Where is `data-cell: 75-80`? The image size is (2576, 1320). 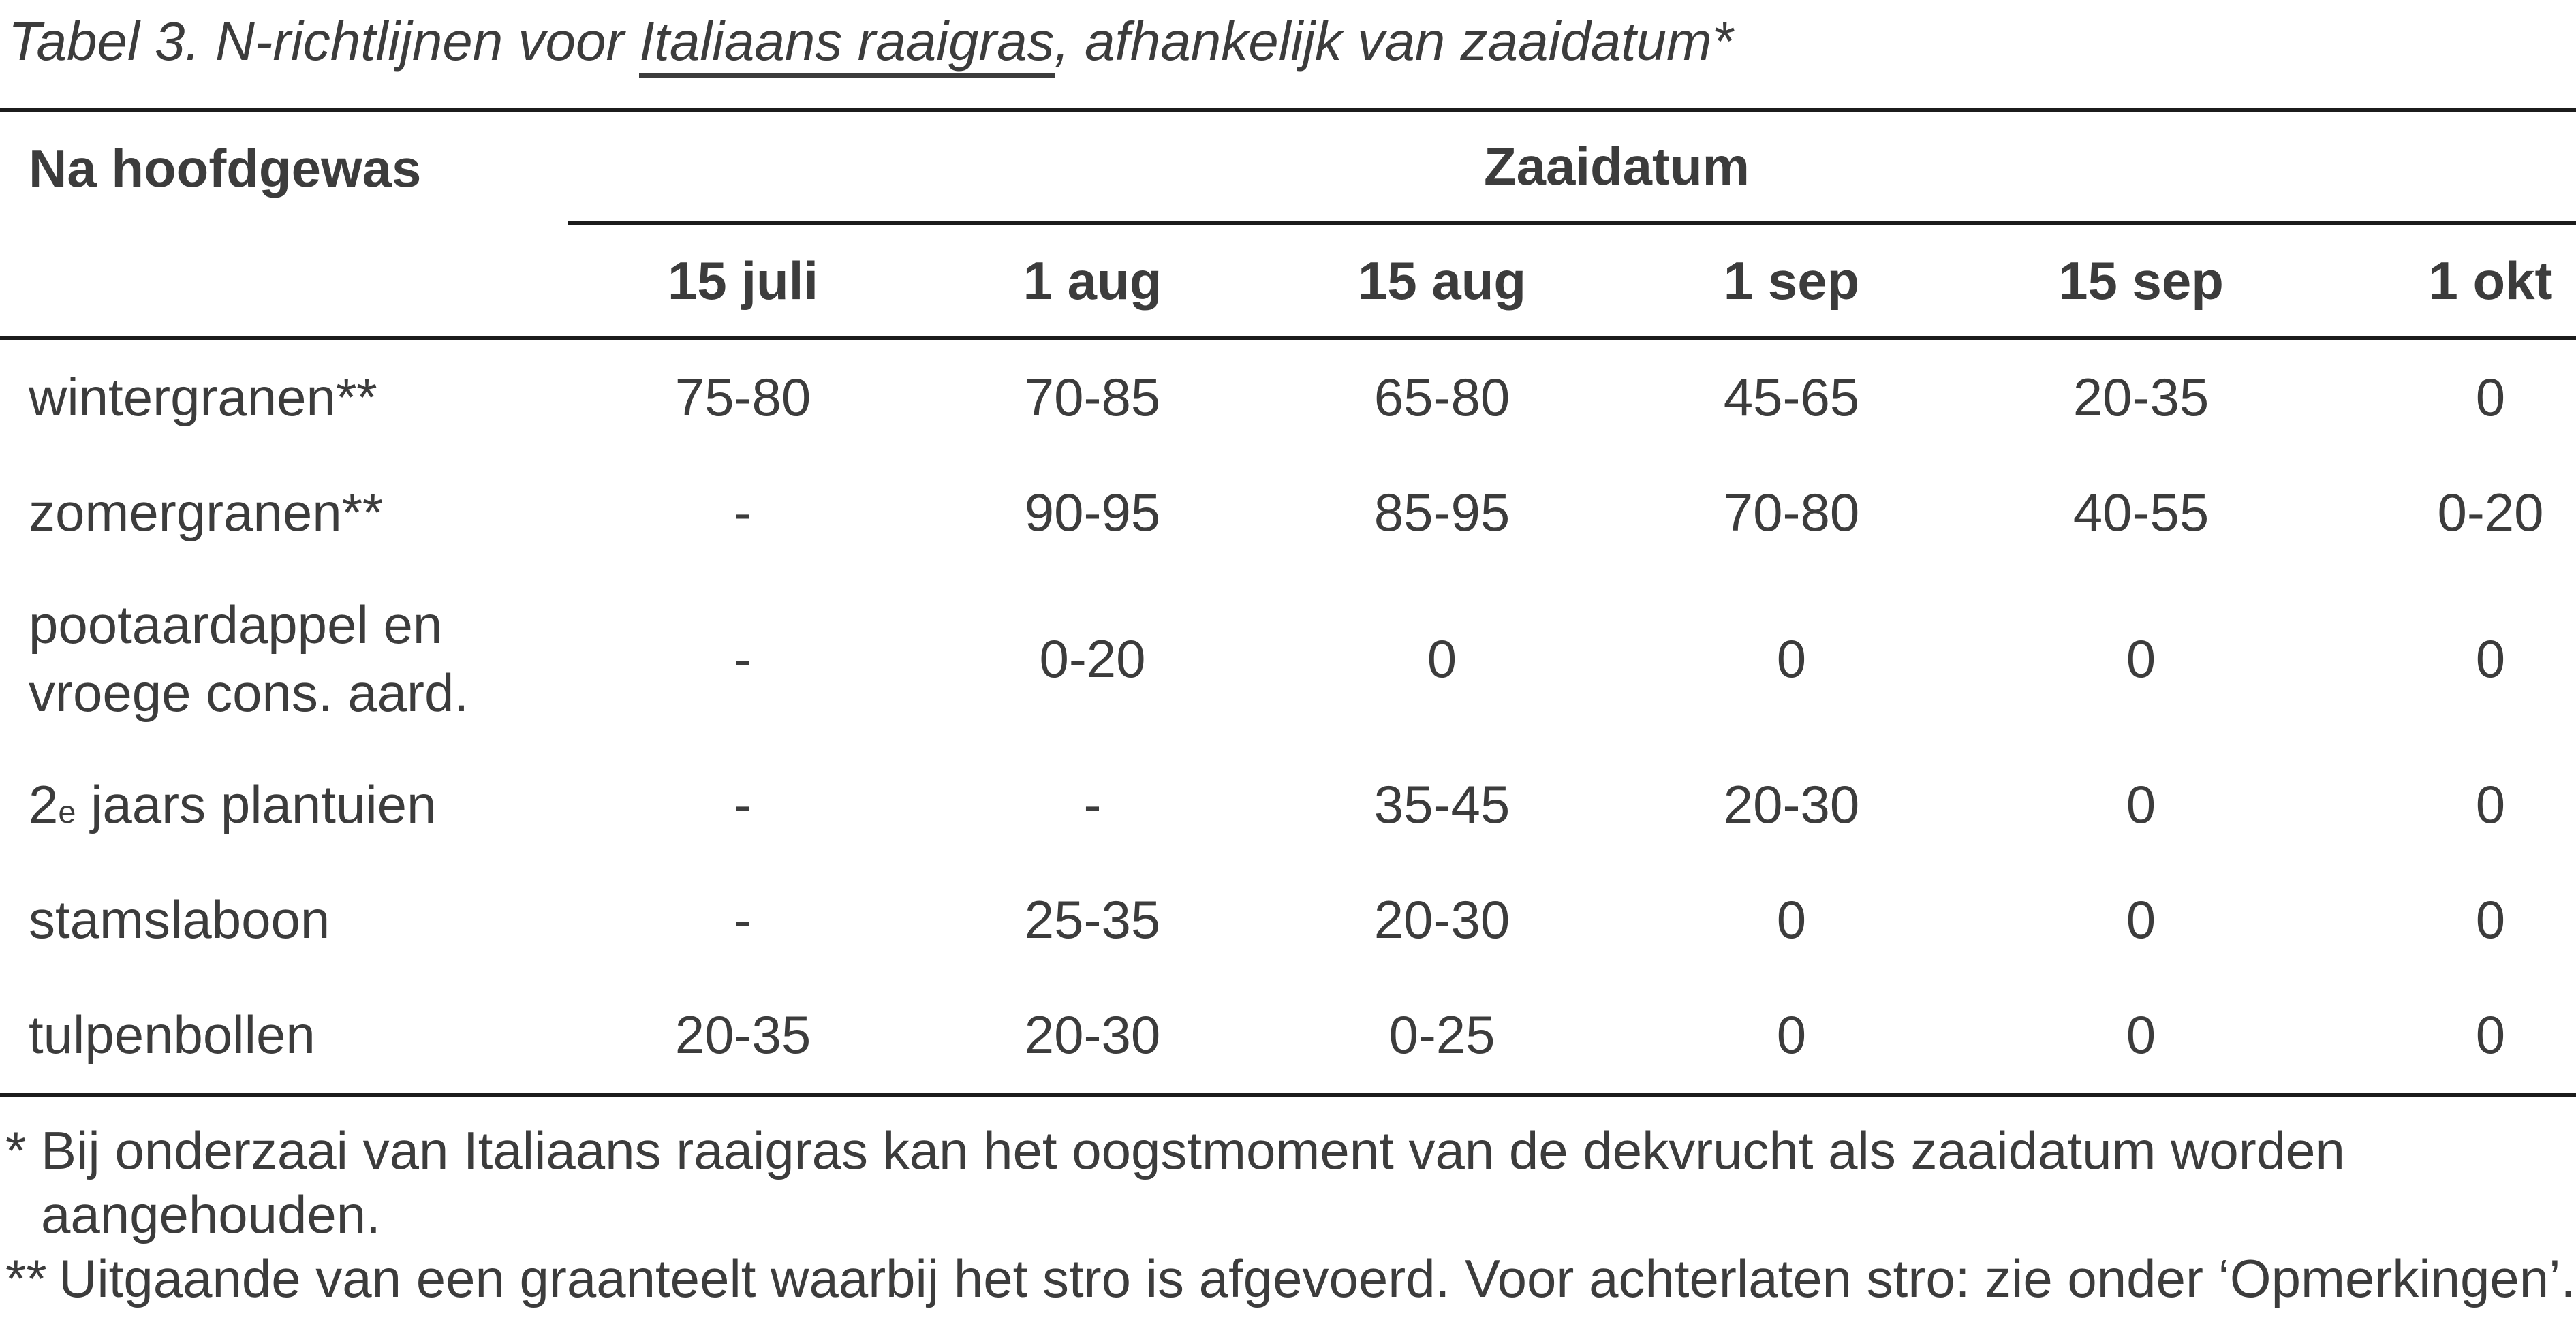
data-cell: 75-80 is located at coordinates (742, 397).